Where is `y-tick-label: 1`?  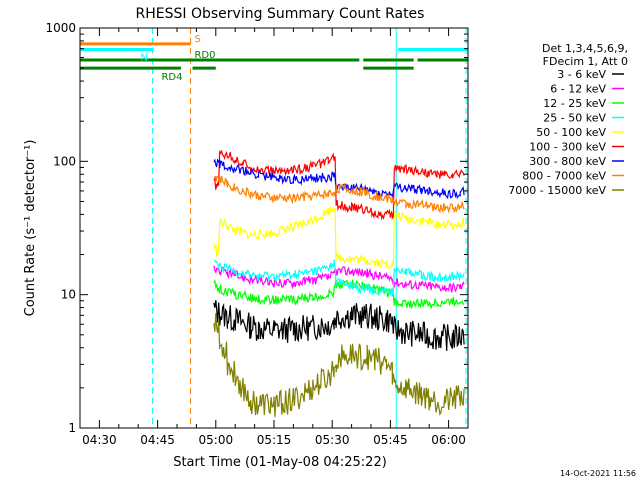 y-tick-label: 1 is located at coordinates (72, 428).